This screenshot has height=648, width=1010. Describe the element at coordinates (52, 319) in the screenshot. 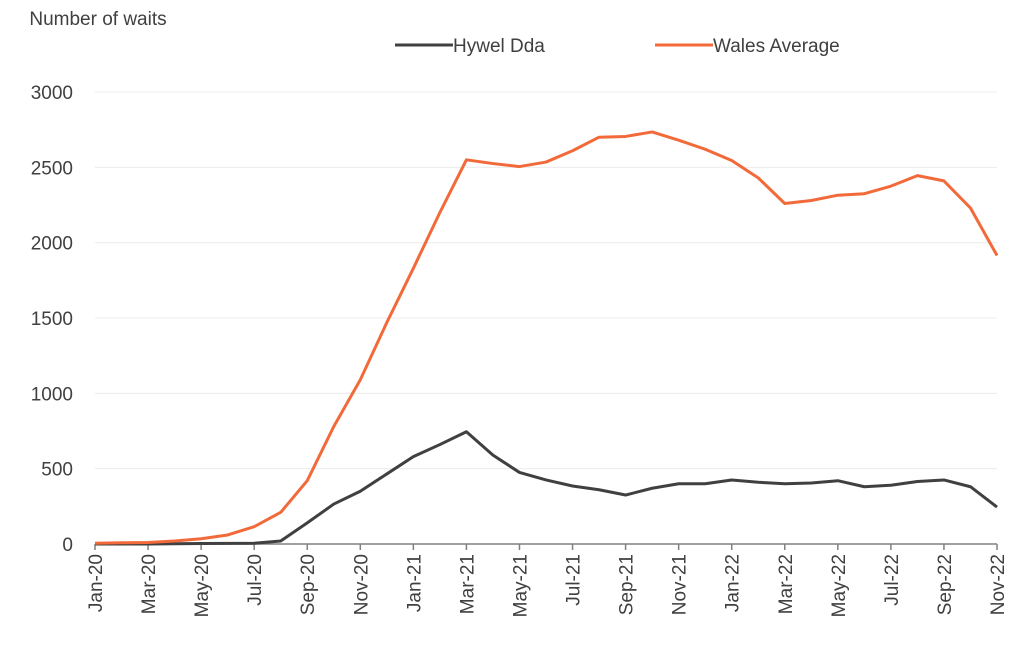

I see `y-tick-label: 1500` at that location.